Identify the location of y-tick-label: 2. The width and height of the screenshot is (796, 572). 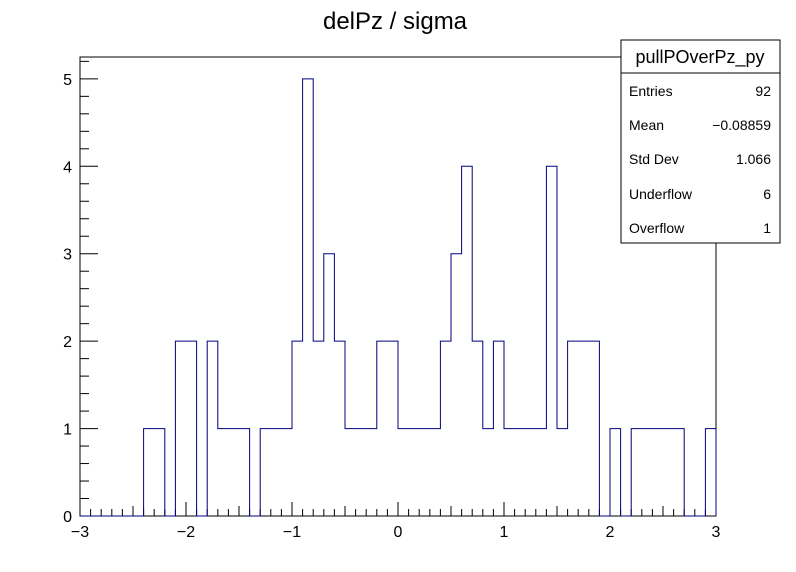
(67, 342).